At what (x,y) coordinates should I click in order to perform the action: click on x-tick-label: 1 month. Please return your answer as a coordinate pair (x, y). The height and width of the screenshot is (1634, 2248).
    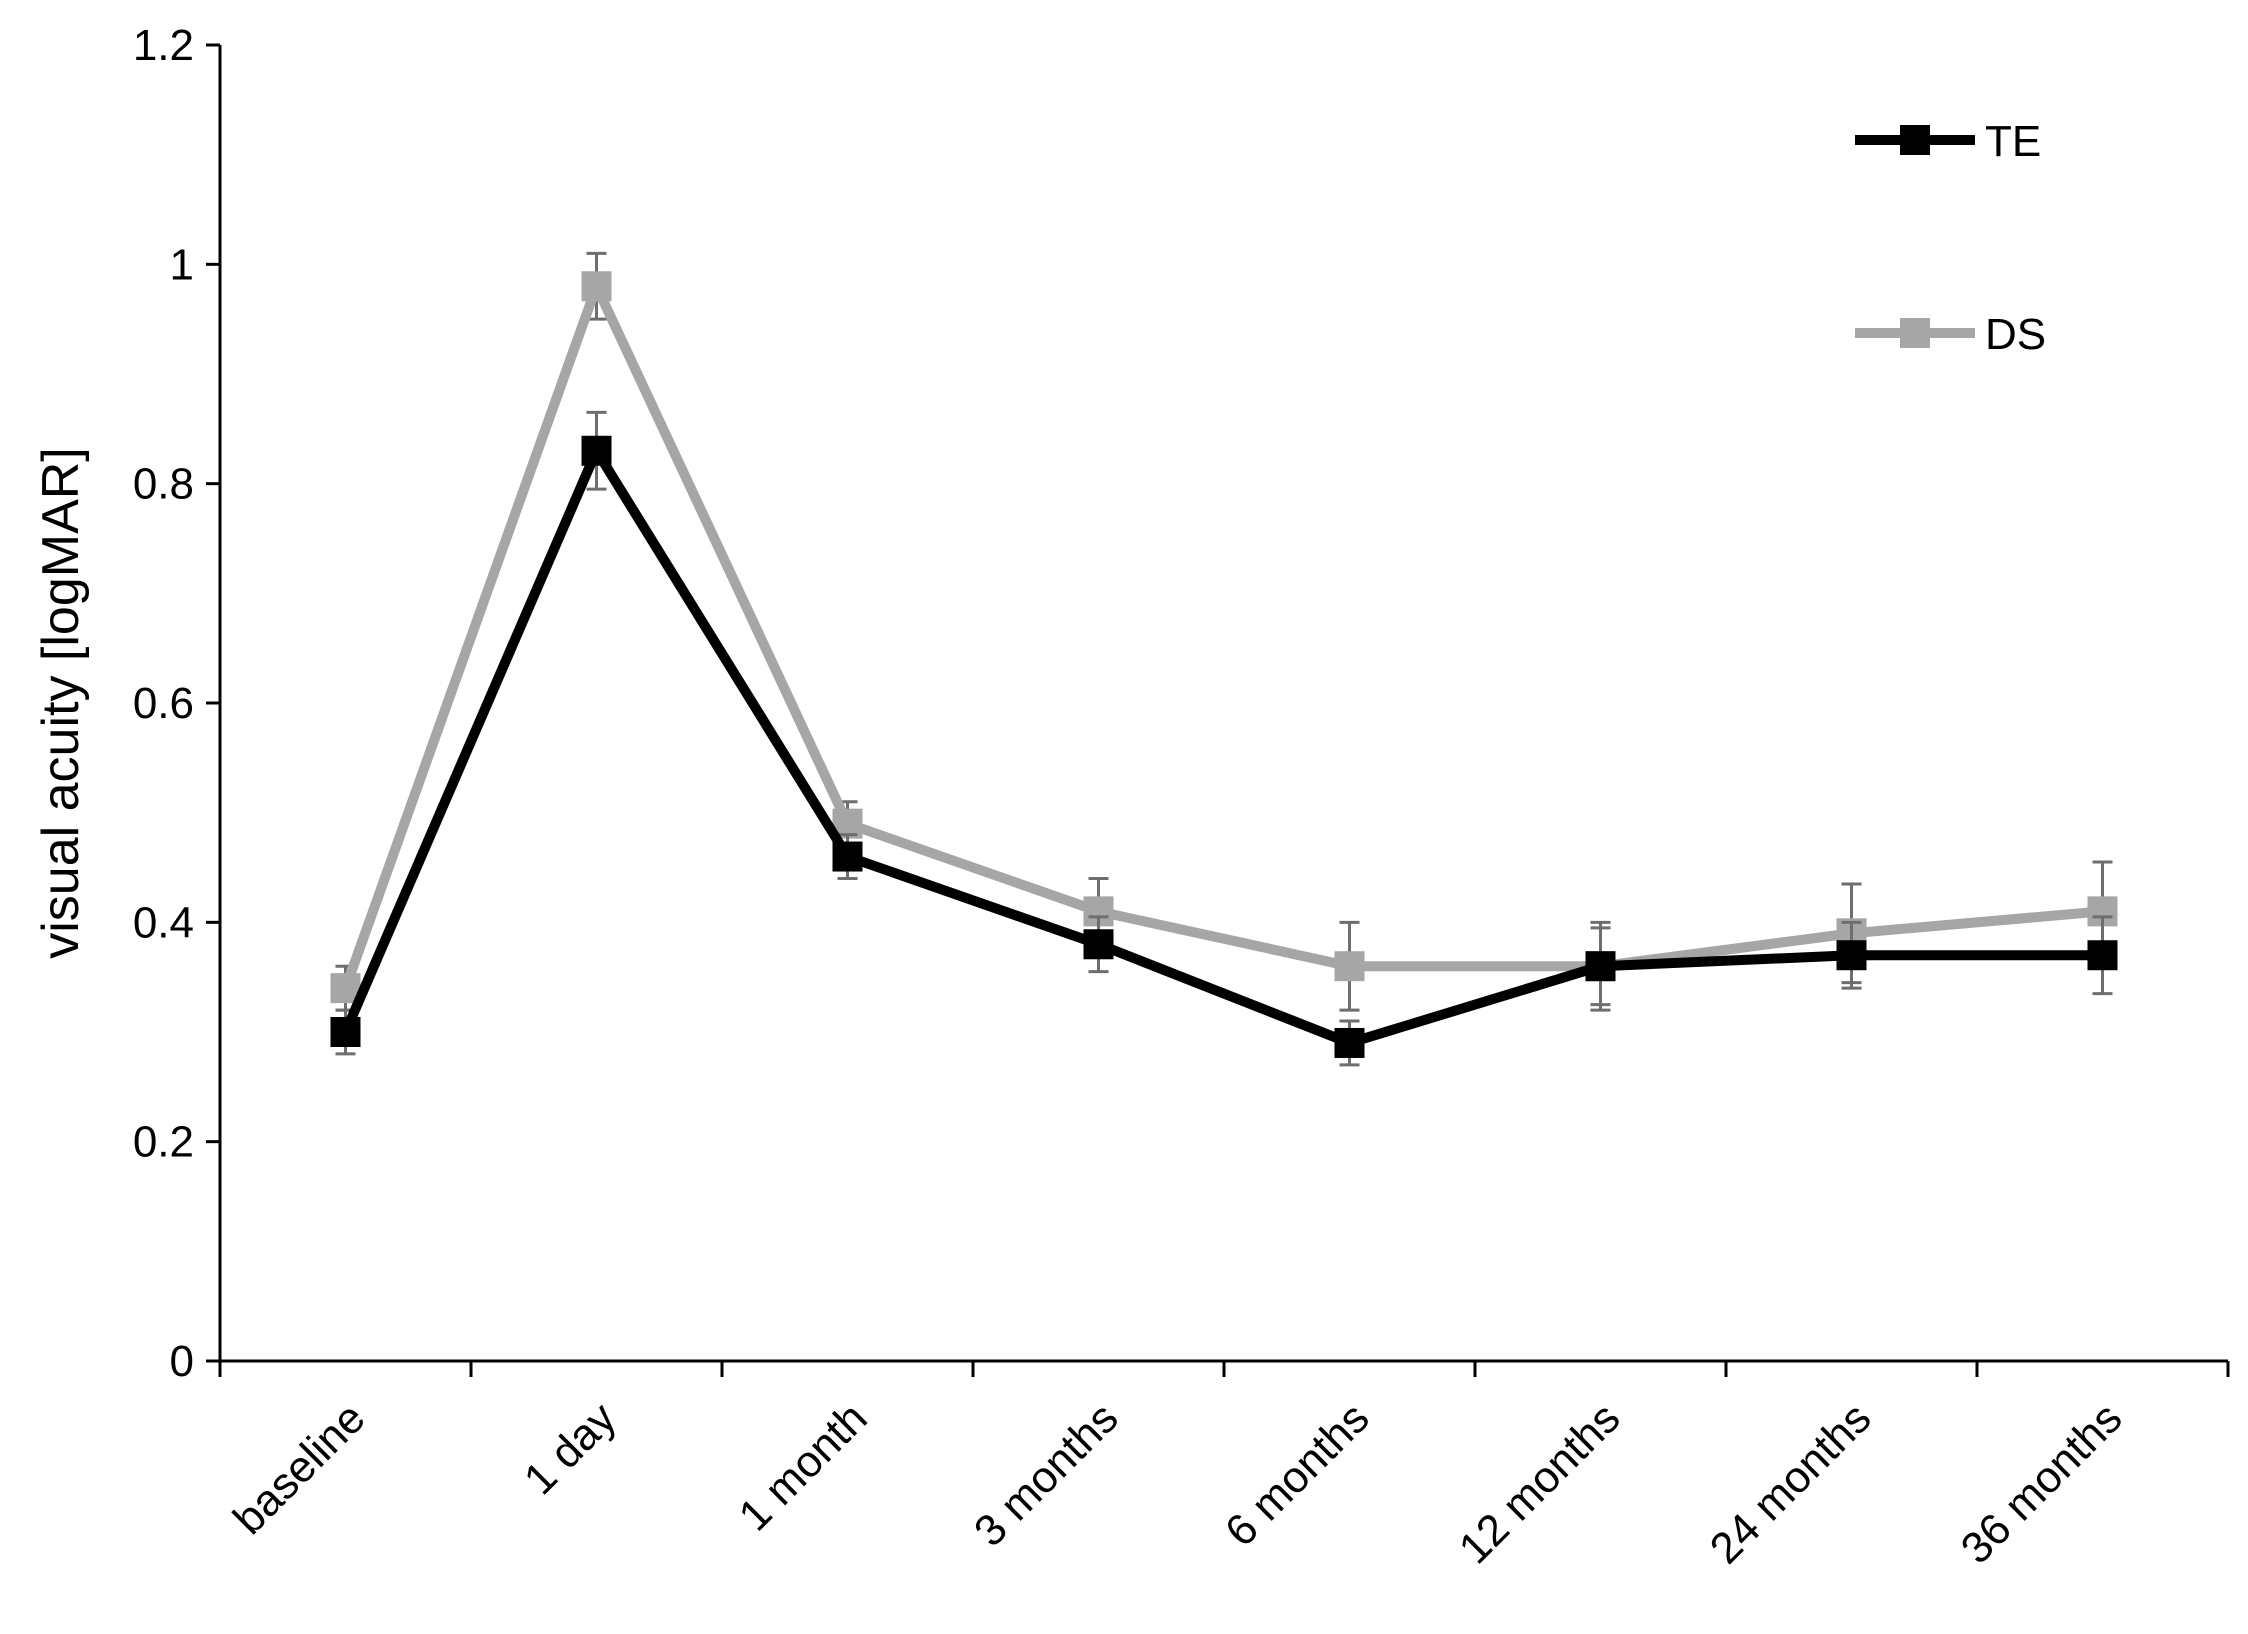
    Looking at the image, I should click on (803, 1466).